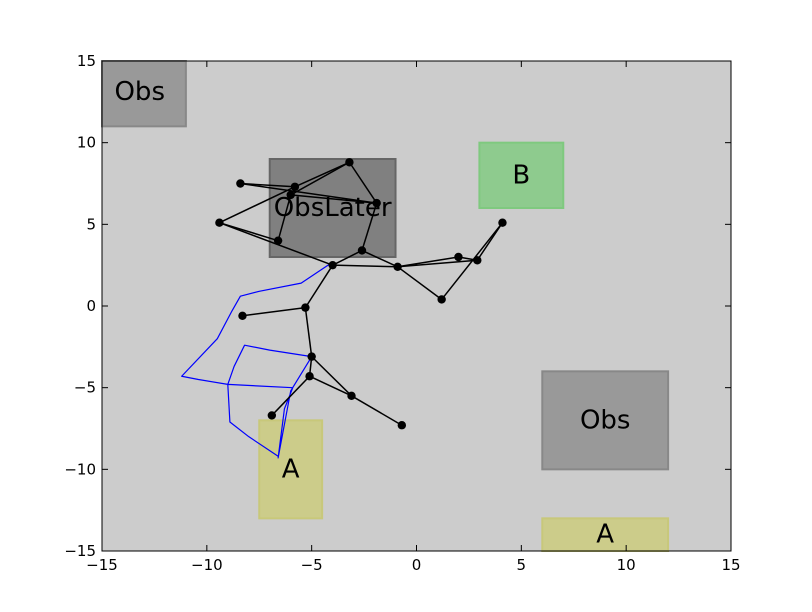 The width and height of the screenshot is (812, 612). Describe the element at coordinates (85, 388) in the screenshot. I see `y-tick-label-2: −5` at that location.